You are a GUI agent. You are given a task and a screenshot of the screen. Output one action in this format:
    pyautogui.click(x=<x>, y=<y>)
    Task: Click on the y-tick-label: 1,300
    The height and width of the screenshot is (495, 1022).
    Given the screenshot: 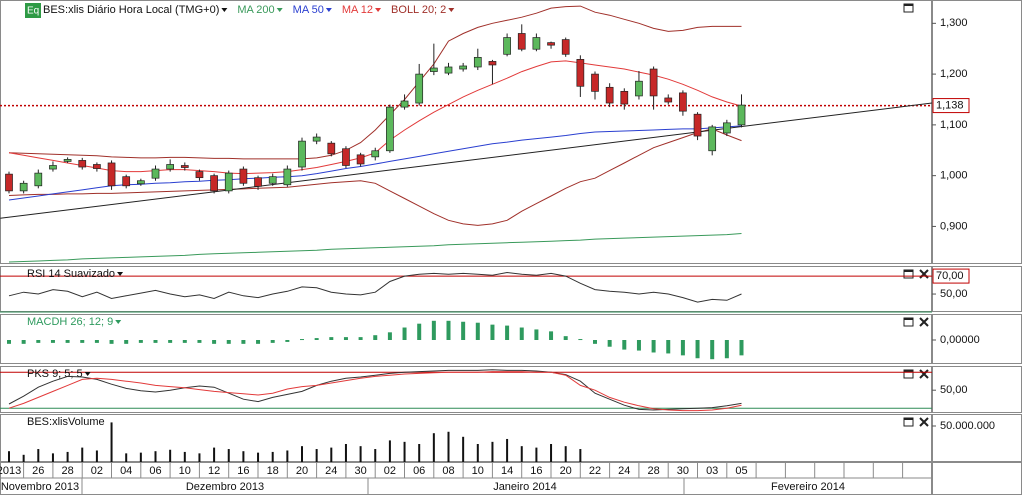 What is the action you would take?
    pyautogui.click(x=954, y=23)
    